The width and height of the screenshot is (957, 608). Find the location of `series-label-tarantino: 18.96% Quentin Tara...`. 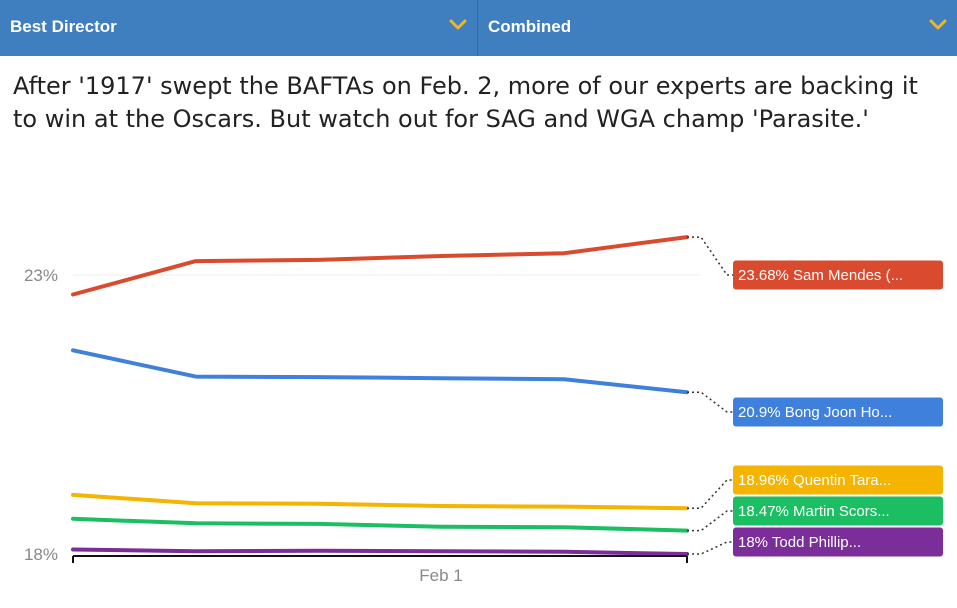

series-label-tarantino: 18.96% Quentin Tara... is located at coordinates (814, 480).